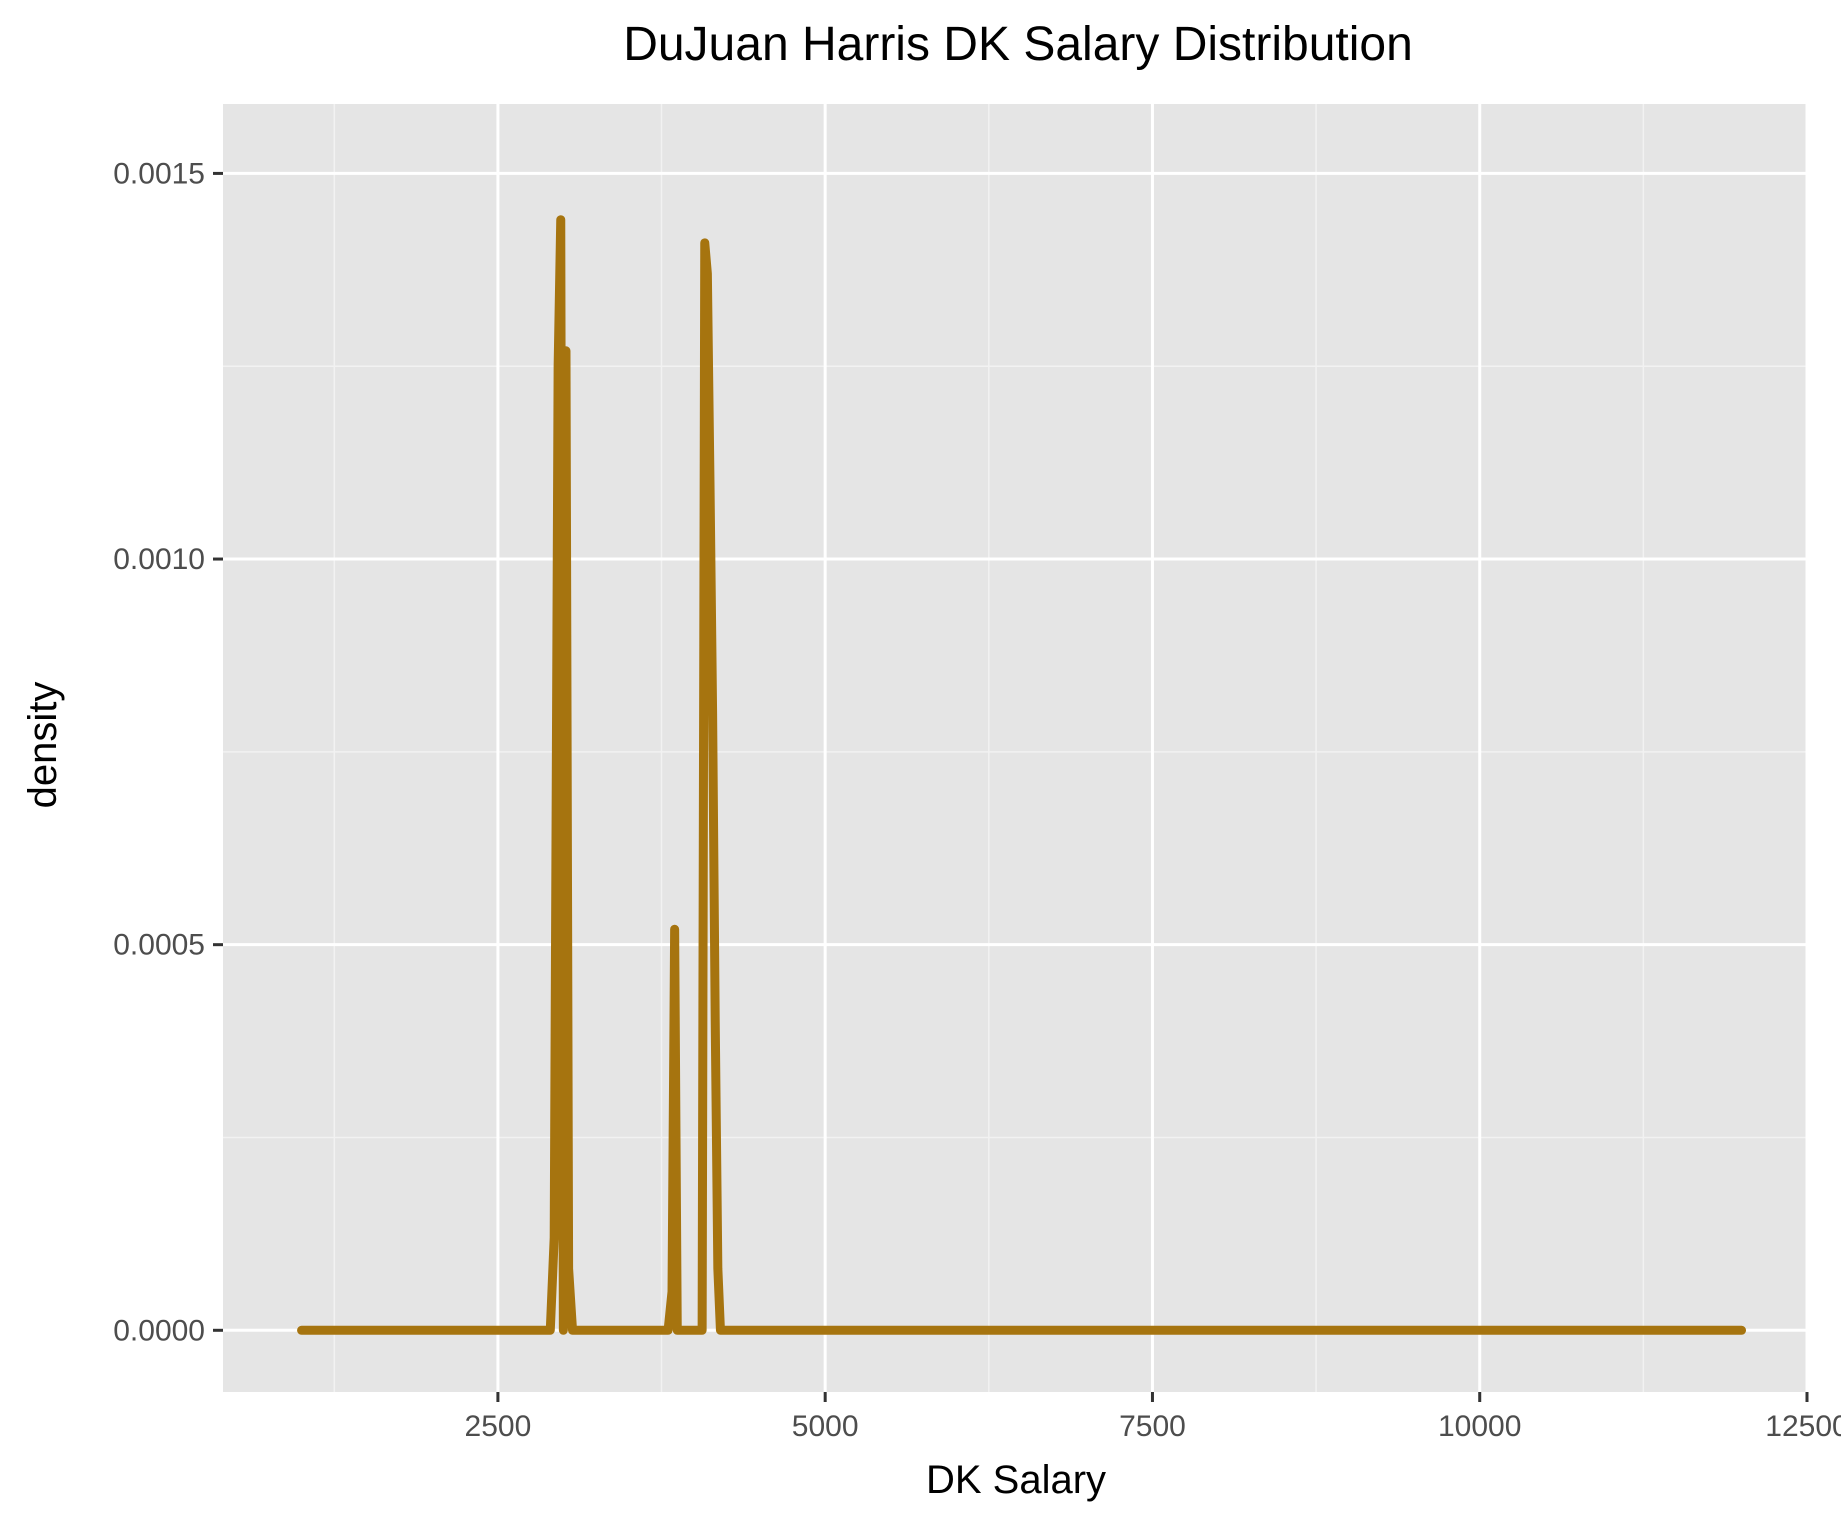 The height and width of the screenshot is (1529, 1841). What do you see at coordinates (43, 745) in the screenshot?
I see `y-axis-title: density` at bounding box center [43, 745].